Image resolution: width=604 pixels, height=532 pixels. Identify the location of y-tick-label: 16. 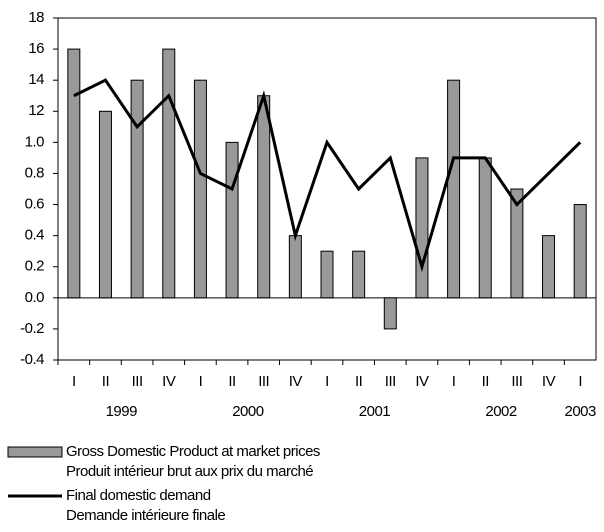
(36, 48).